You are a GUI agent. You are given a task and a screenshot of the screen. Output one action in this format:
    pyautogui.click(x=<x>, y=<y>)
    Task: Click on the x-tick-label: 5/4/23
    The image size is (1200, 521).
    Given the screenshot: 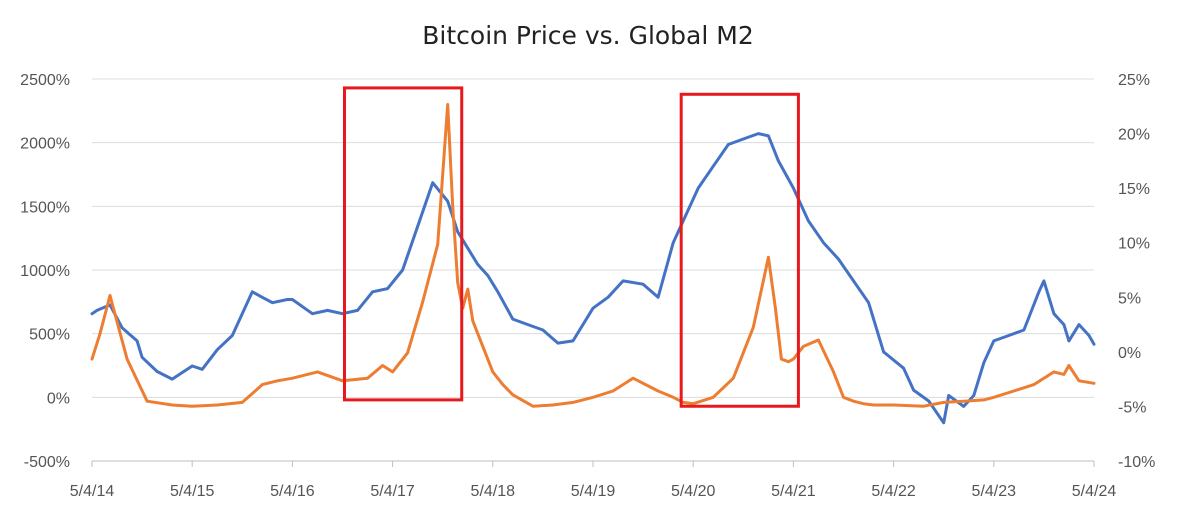 What is the action you would take?
    pyautogui.click(x=994, y=491)
    